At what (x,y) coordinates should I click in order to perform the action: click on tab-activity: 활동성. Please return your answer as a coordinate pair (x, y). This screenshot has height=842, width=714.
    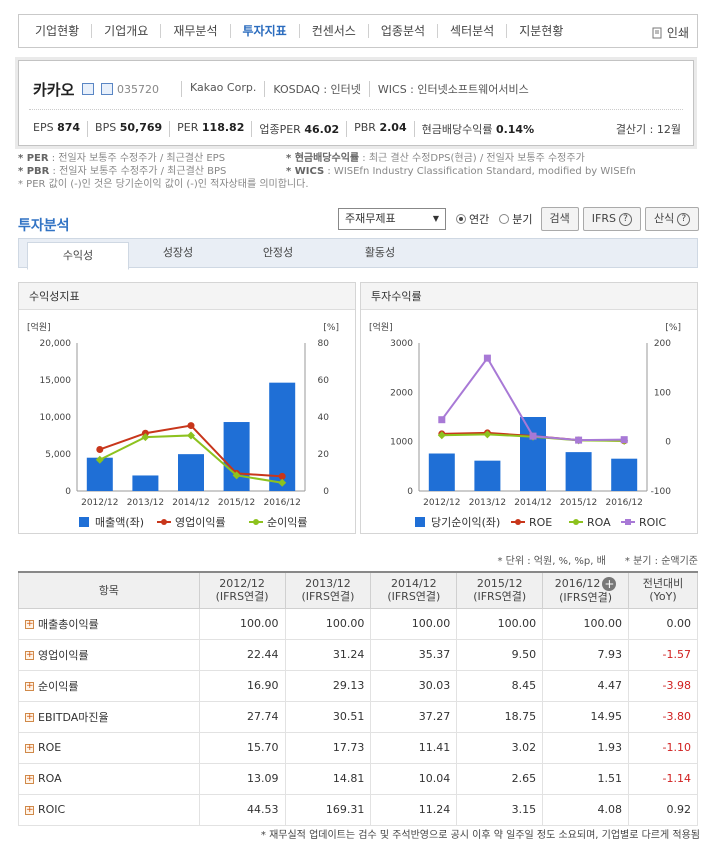
    Looking at the image, I should click on (380, 252).